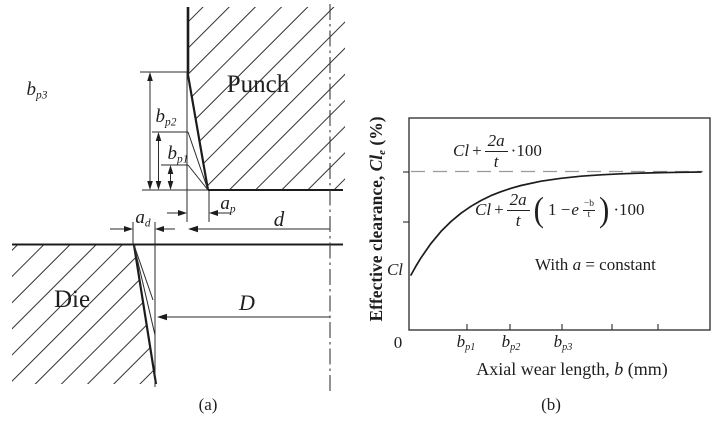 The width and height of the screenshot is (720, 422). Describe the element at coordinates (174, 177) in the screenshot. I see `dimension-bp1` at that location.